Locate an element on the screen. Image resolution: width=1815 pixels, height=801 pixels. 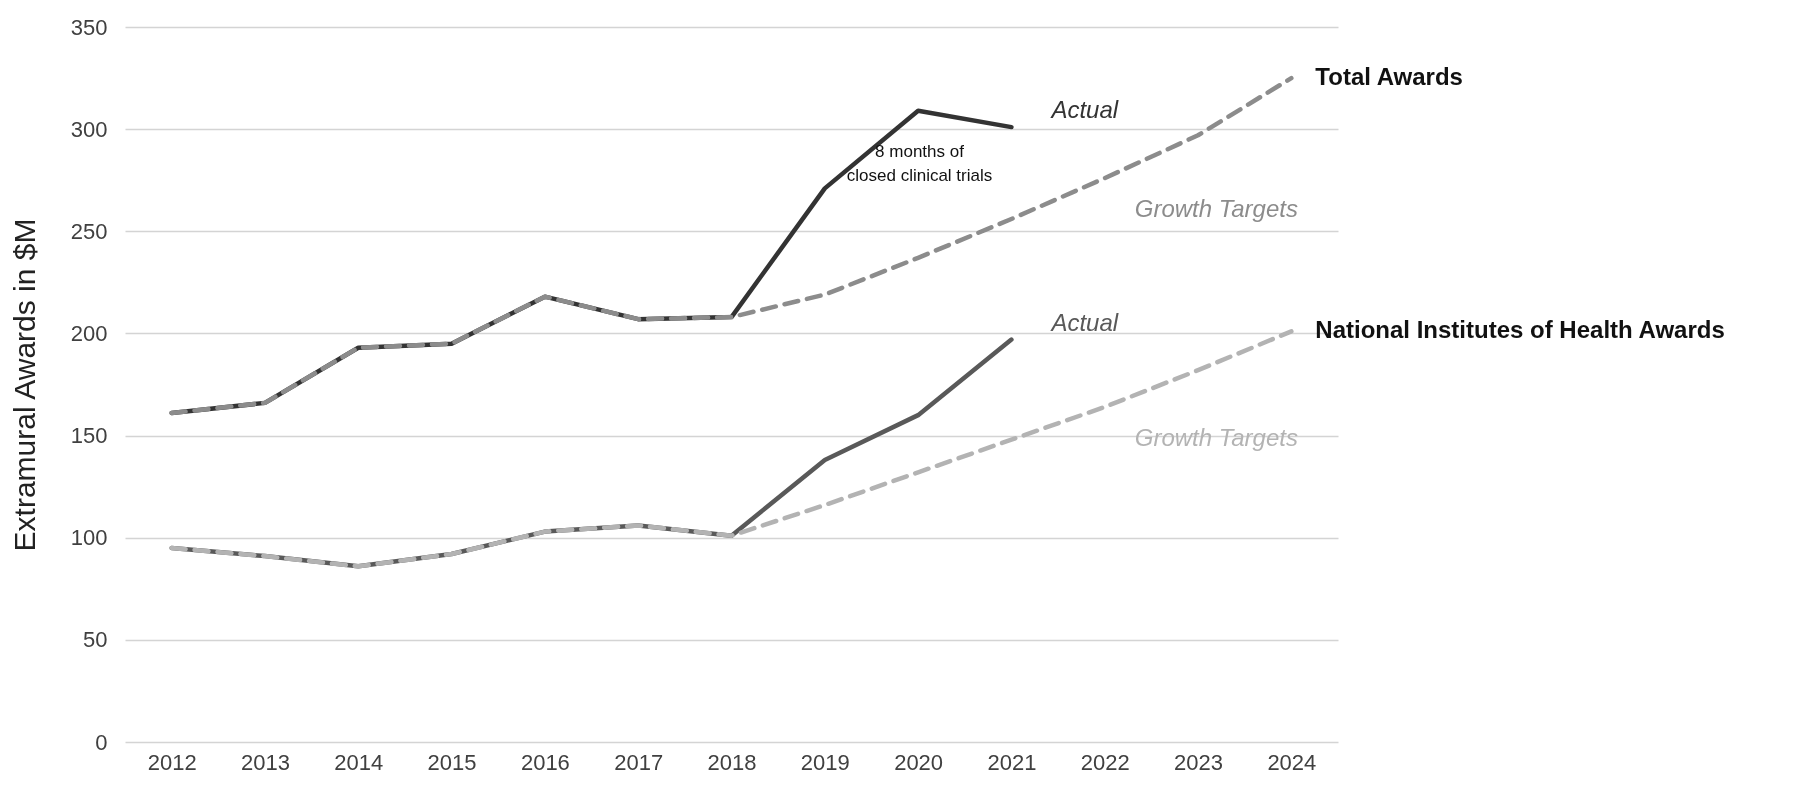
annotation: National Institutes of Health Awards is located at coordinates (1520, 330).